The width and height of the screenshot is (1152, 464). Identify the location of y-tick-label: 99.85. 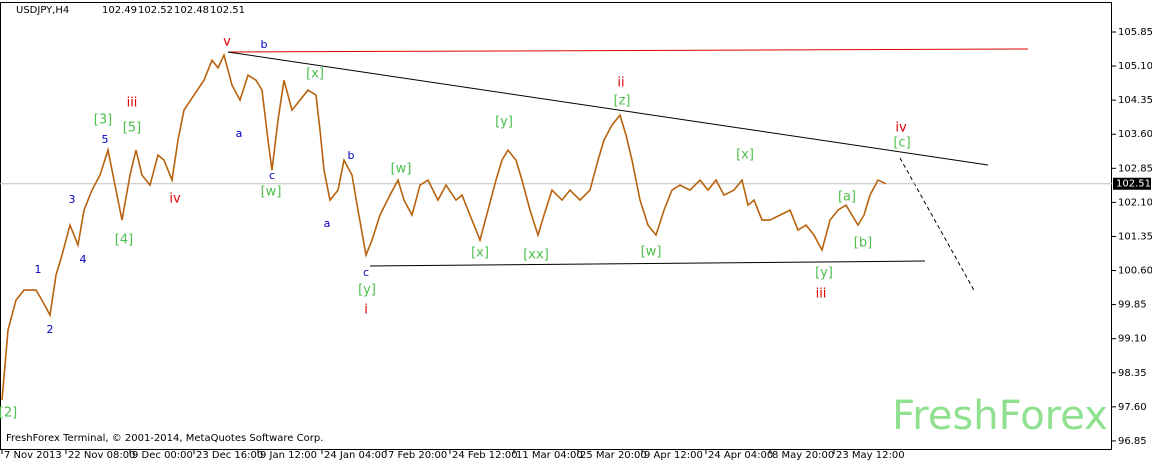
(1132, 305).